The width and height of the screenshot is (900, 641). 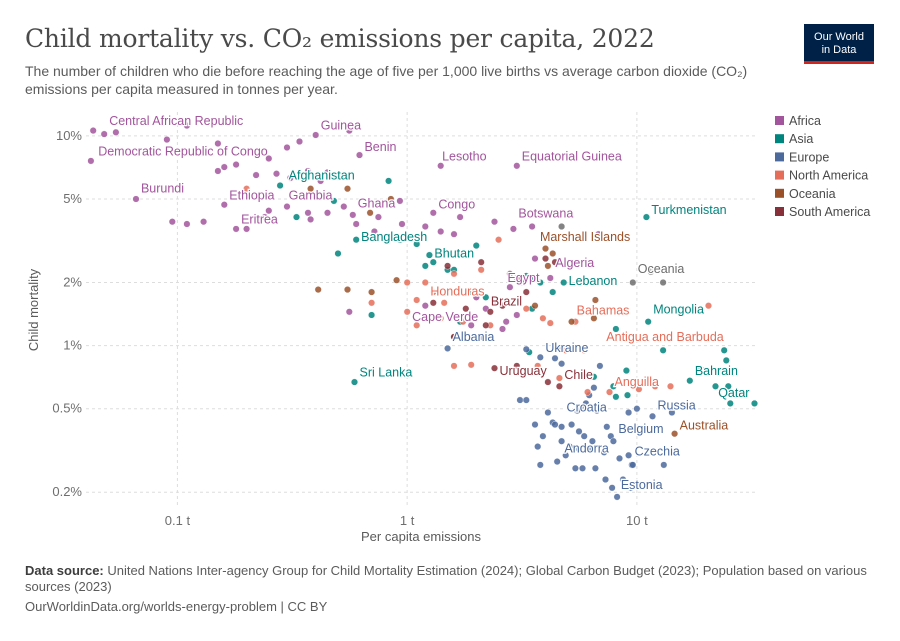 What do you see at coordinates (779, 175) in the screenshot?
I see `legend-swatch` at bounding box center [779, 175].